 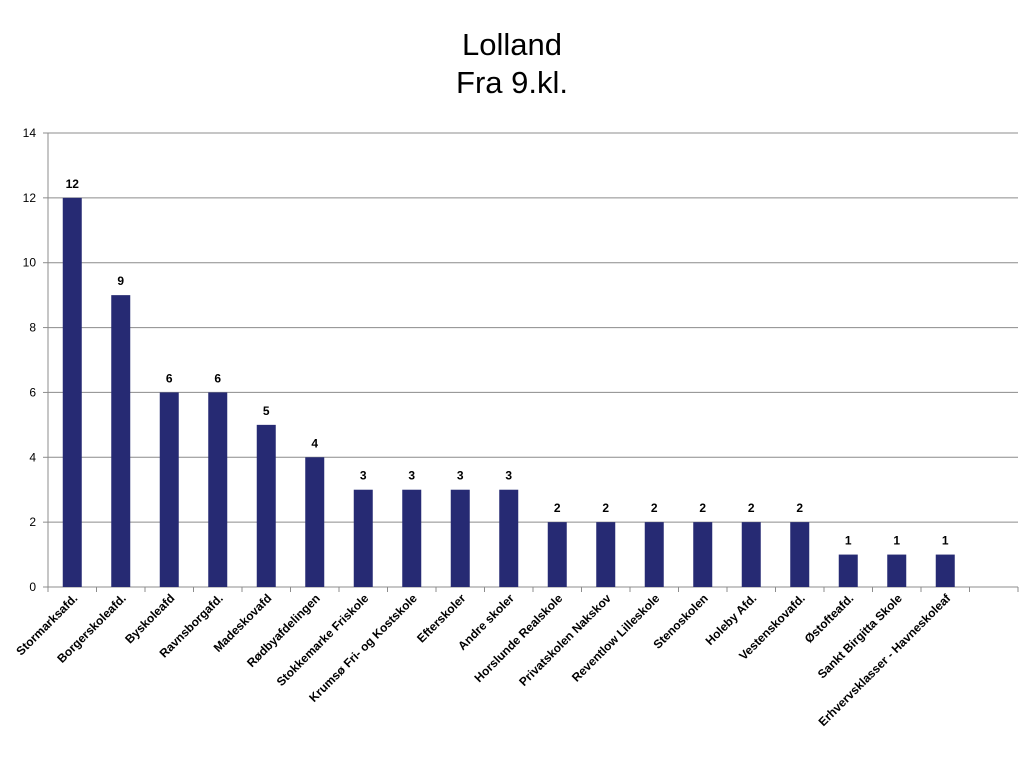 What do you see at coordinates (512, 44) in the screenshot?
I see `chart-title: Lolland` at bounding box center [512, 44].